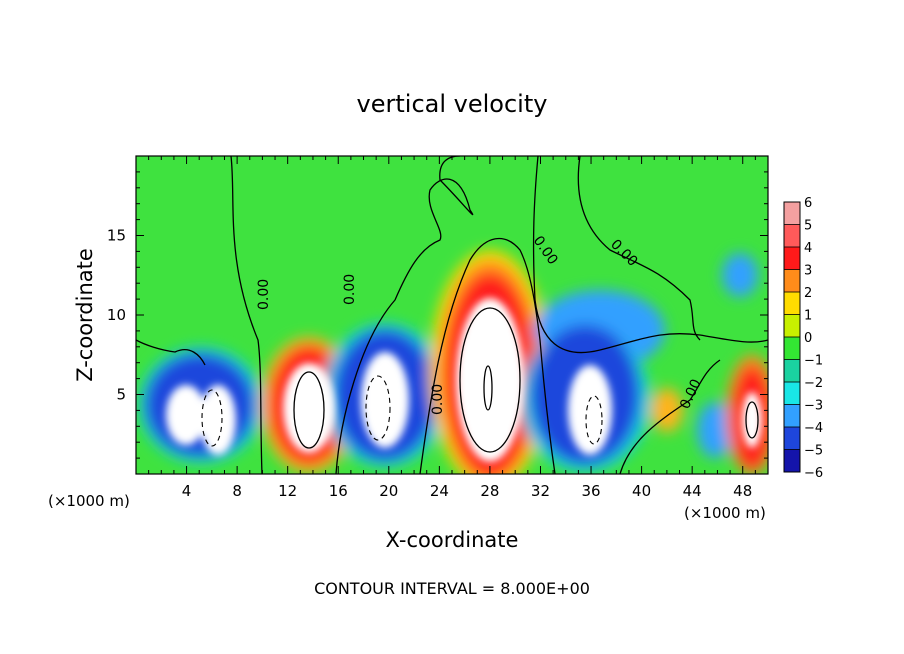 Image resolution: width=904 pixels, height=654 pixels. I want to click on downdraft-1-core, so click(186, 415).